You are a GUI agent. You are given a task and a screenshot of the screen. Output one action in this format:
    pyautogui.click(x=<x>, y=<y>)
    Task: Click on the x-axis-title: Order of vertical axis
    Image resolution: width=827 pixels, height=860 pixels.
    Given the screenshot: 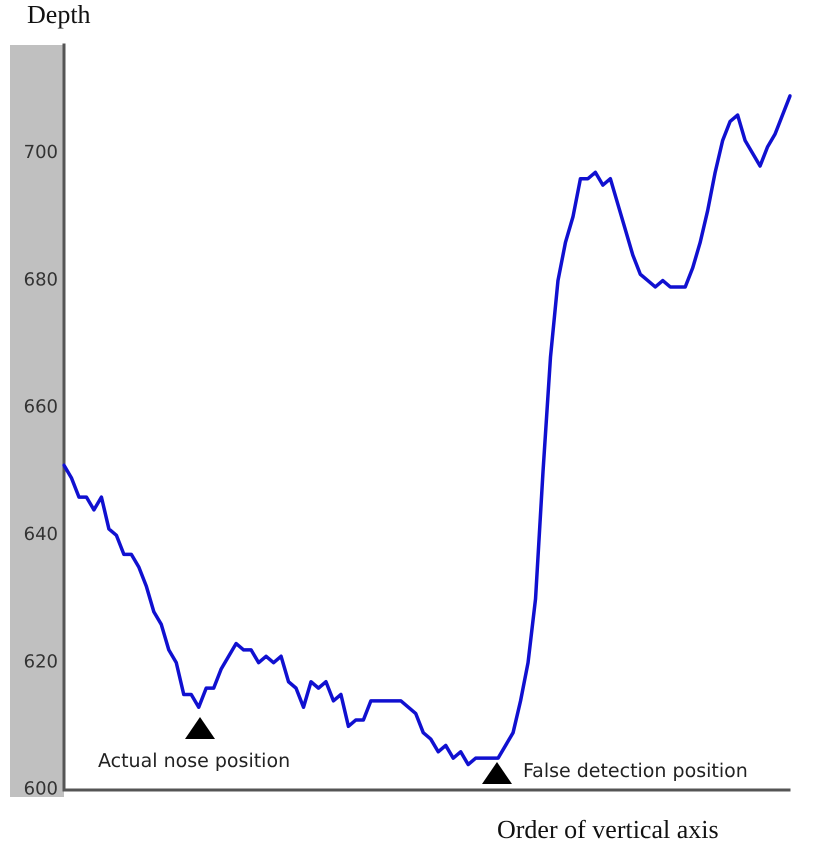 What is the action you would take?
    pyautogui.click(x=608, y=830)
    